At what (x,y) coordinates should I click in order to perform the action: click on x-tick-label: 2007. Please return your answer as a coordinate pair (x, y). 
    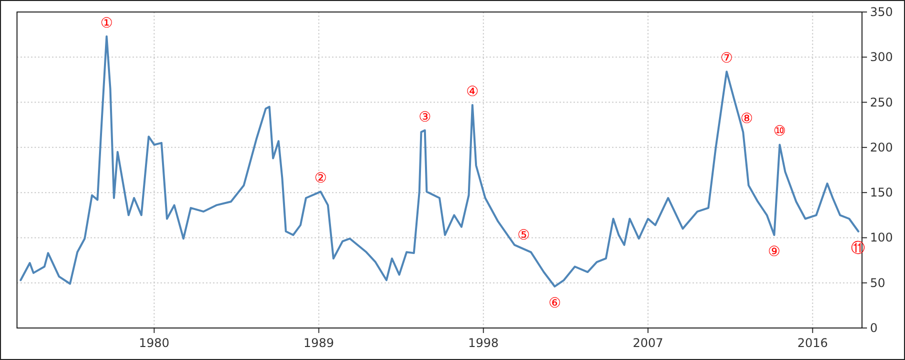
    Looking at the image, I should click on (648, 343).